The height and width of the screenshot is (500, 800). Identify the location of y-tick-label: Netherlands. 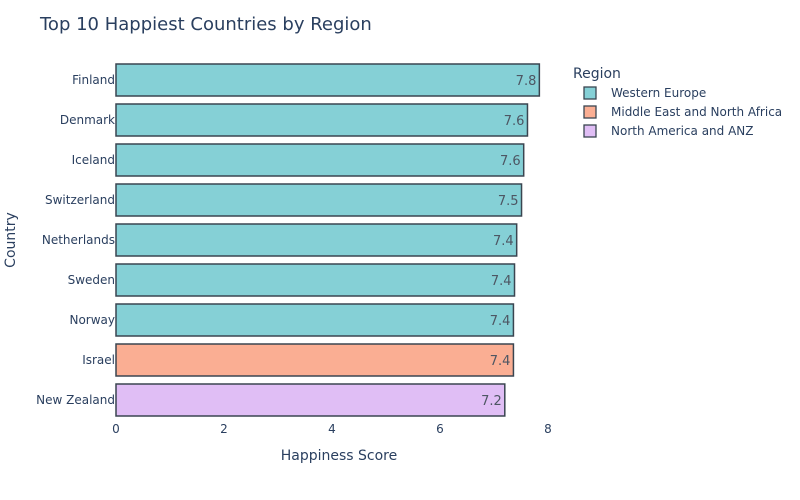
(78, 240).